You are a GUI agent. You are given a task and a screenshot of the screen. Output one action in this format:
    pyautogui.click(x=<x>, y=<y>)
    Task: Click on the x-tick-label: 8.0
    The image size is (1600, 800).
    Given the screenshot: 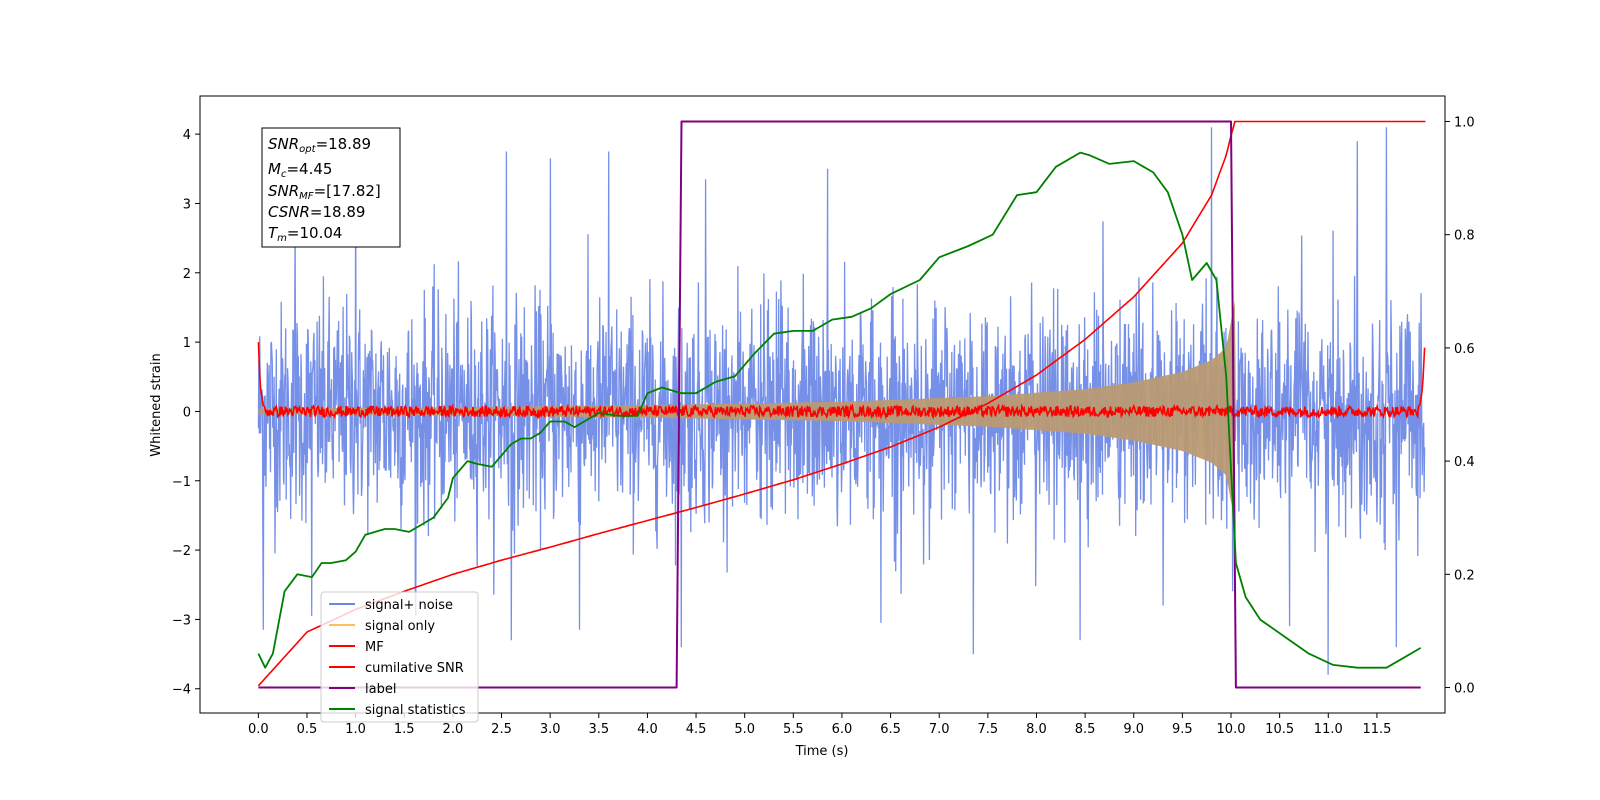 What is the action you would take?
    pyautogui.click(x=1036, y=729)
    